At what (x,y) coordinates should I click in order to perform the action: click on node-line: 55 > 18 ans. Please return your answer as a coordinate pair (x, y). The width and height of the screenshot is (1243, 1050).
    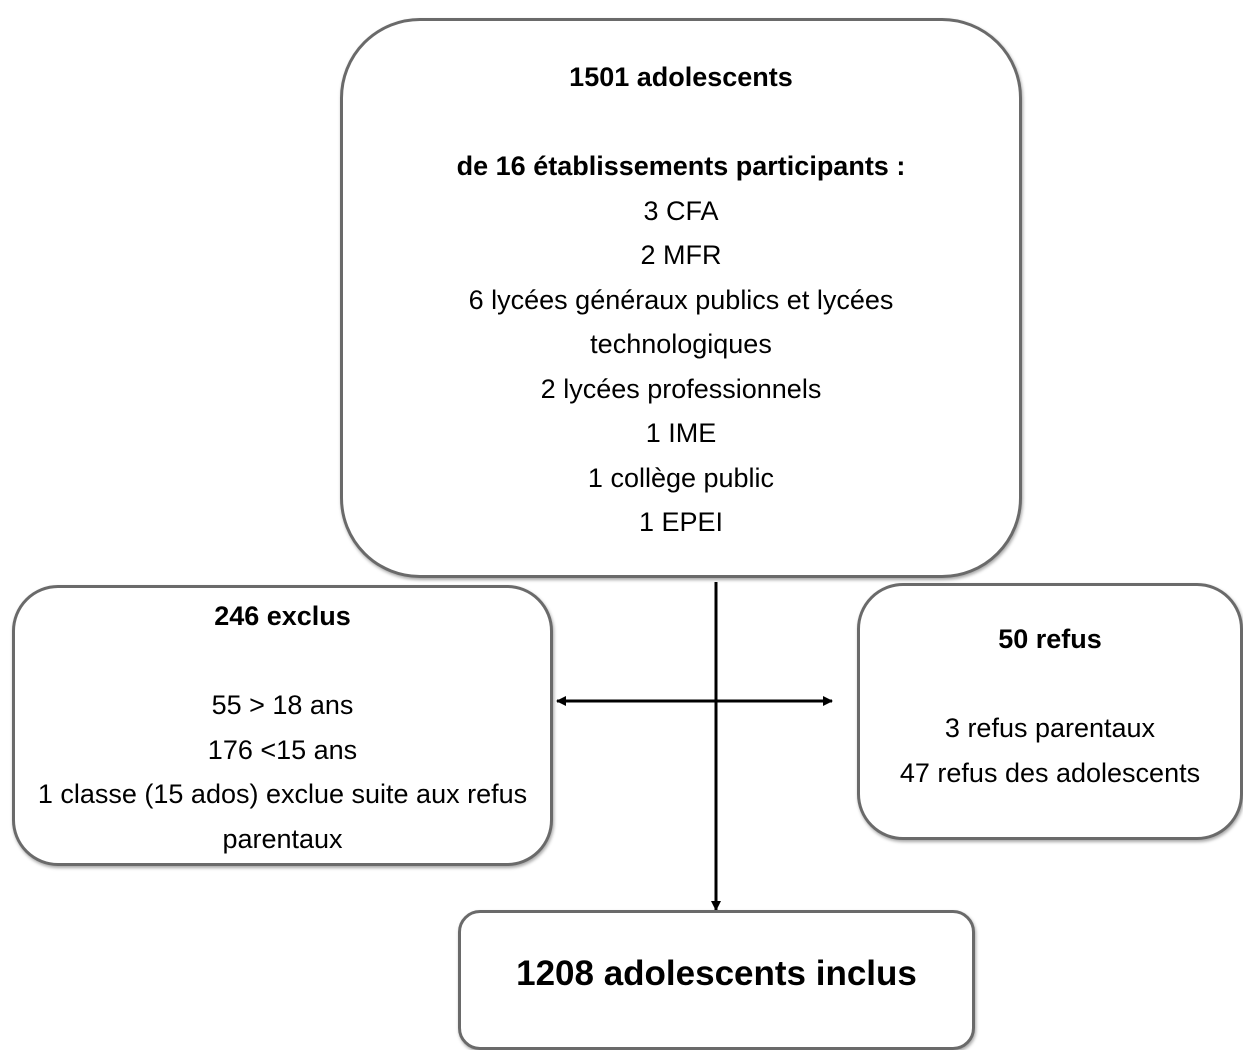
    Looking at the image, I should click on (282, 705).